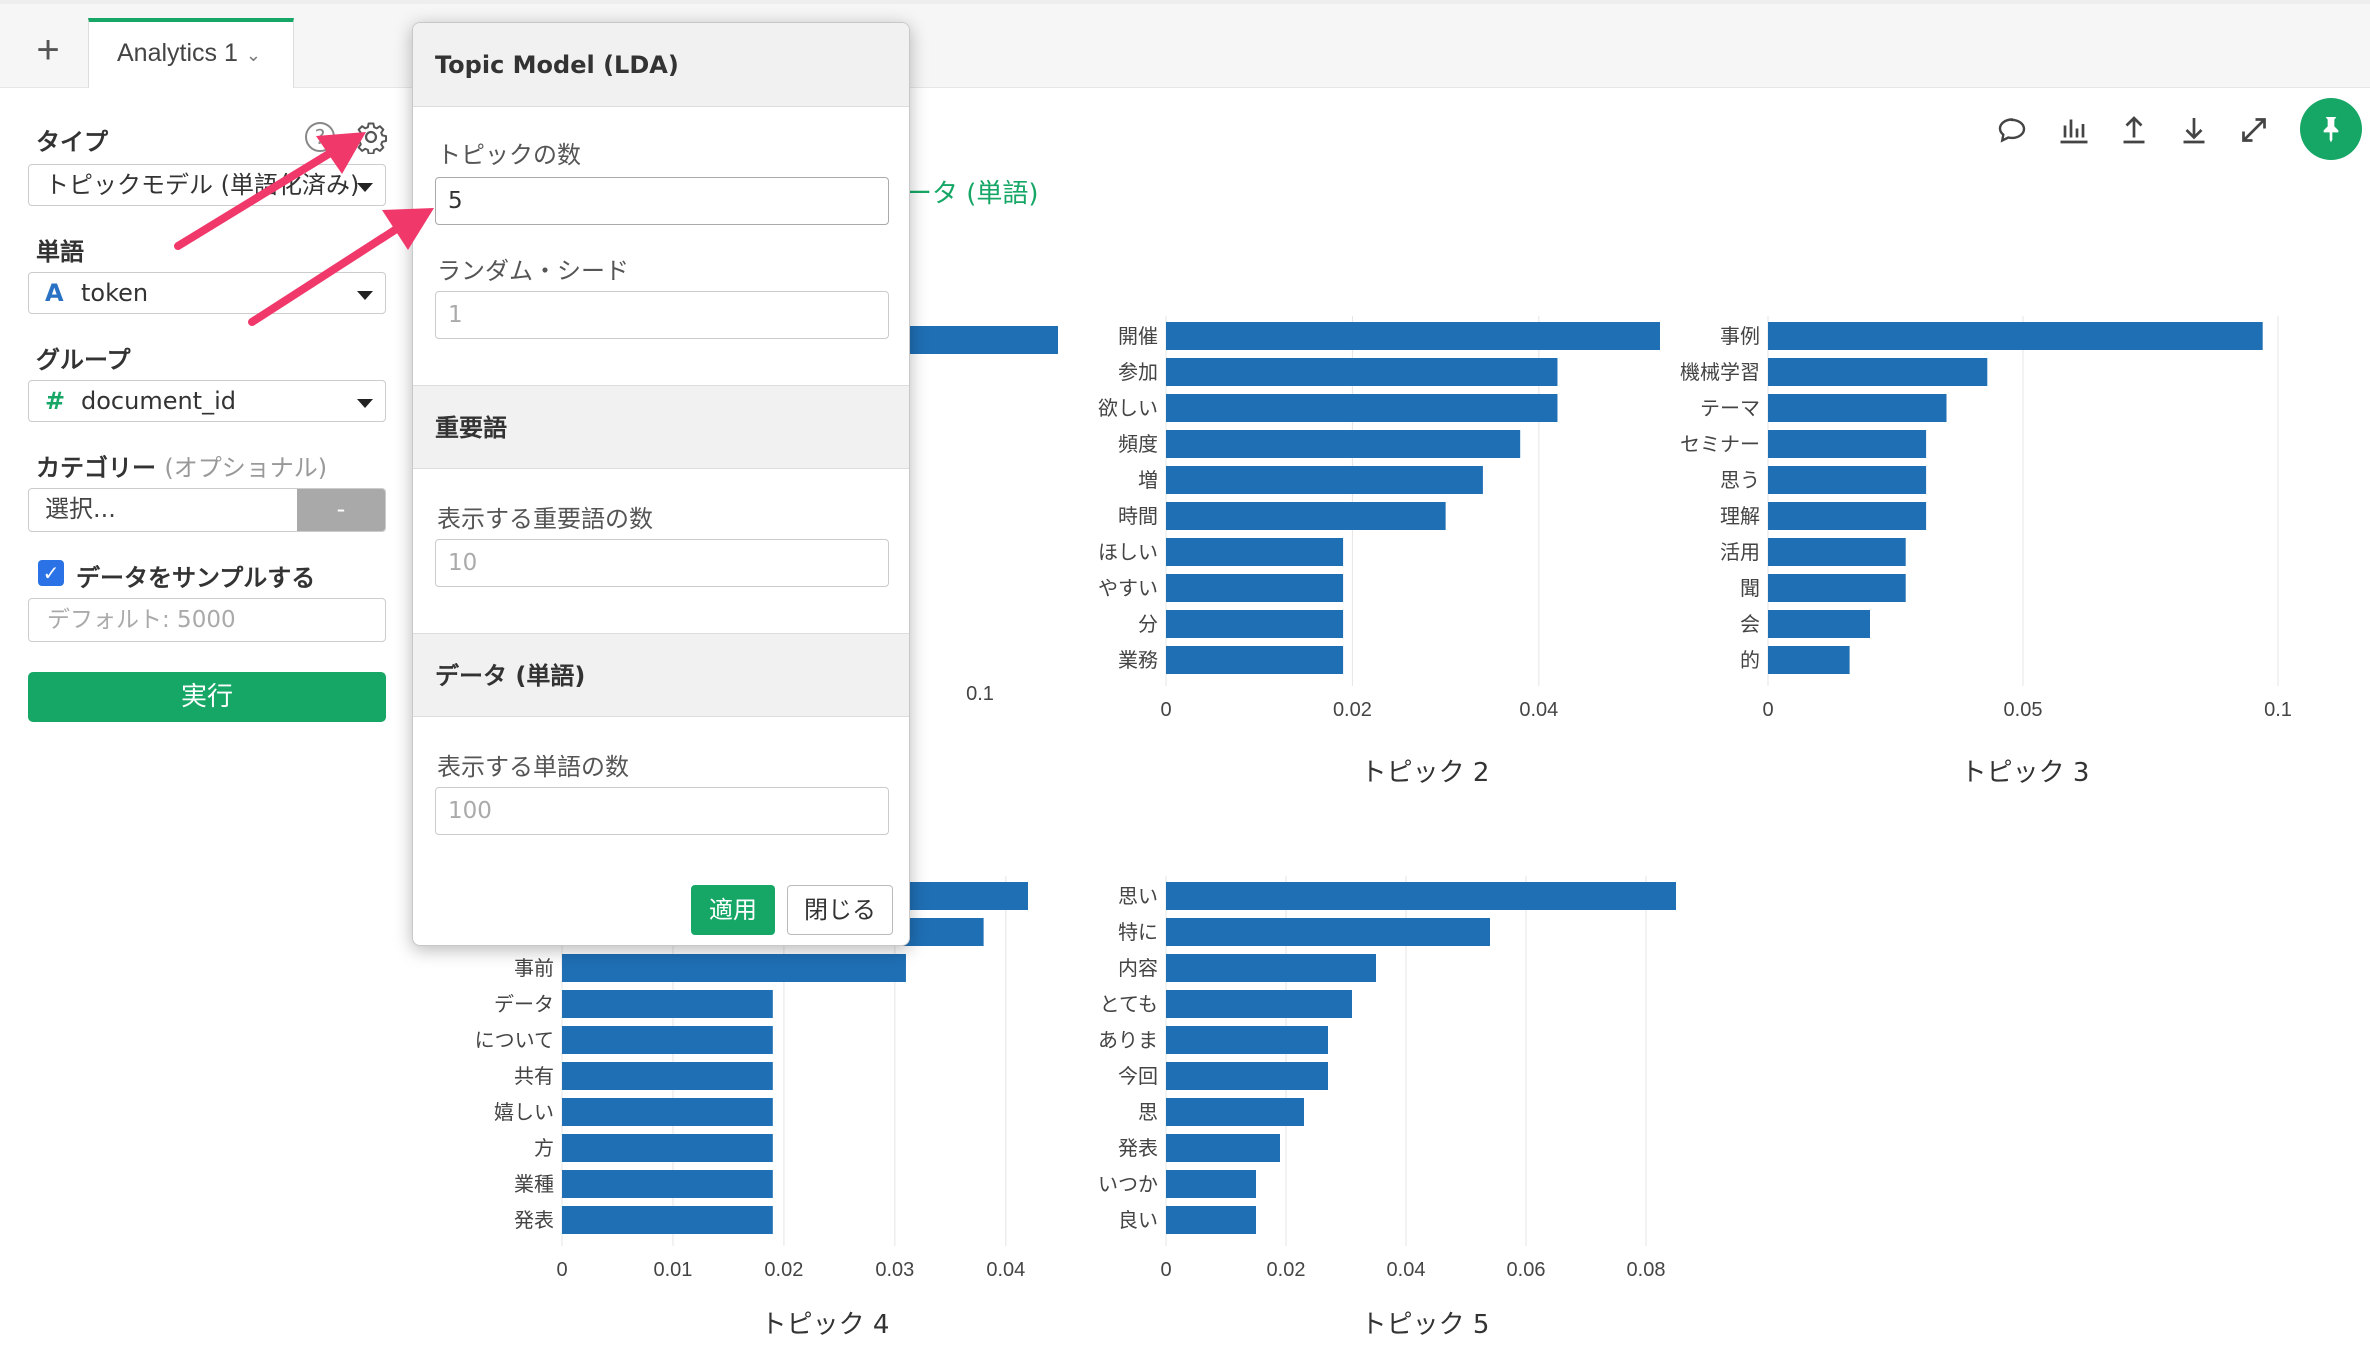  I want to click on pin-button, so click(2331, 129).